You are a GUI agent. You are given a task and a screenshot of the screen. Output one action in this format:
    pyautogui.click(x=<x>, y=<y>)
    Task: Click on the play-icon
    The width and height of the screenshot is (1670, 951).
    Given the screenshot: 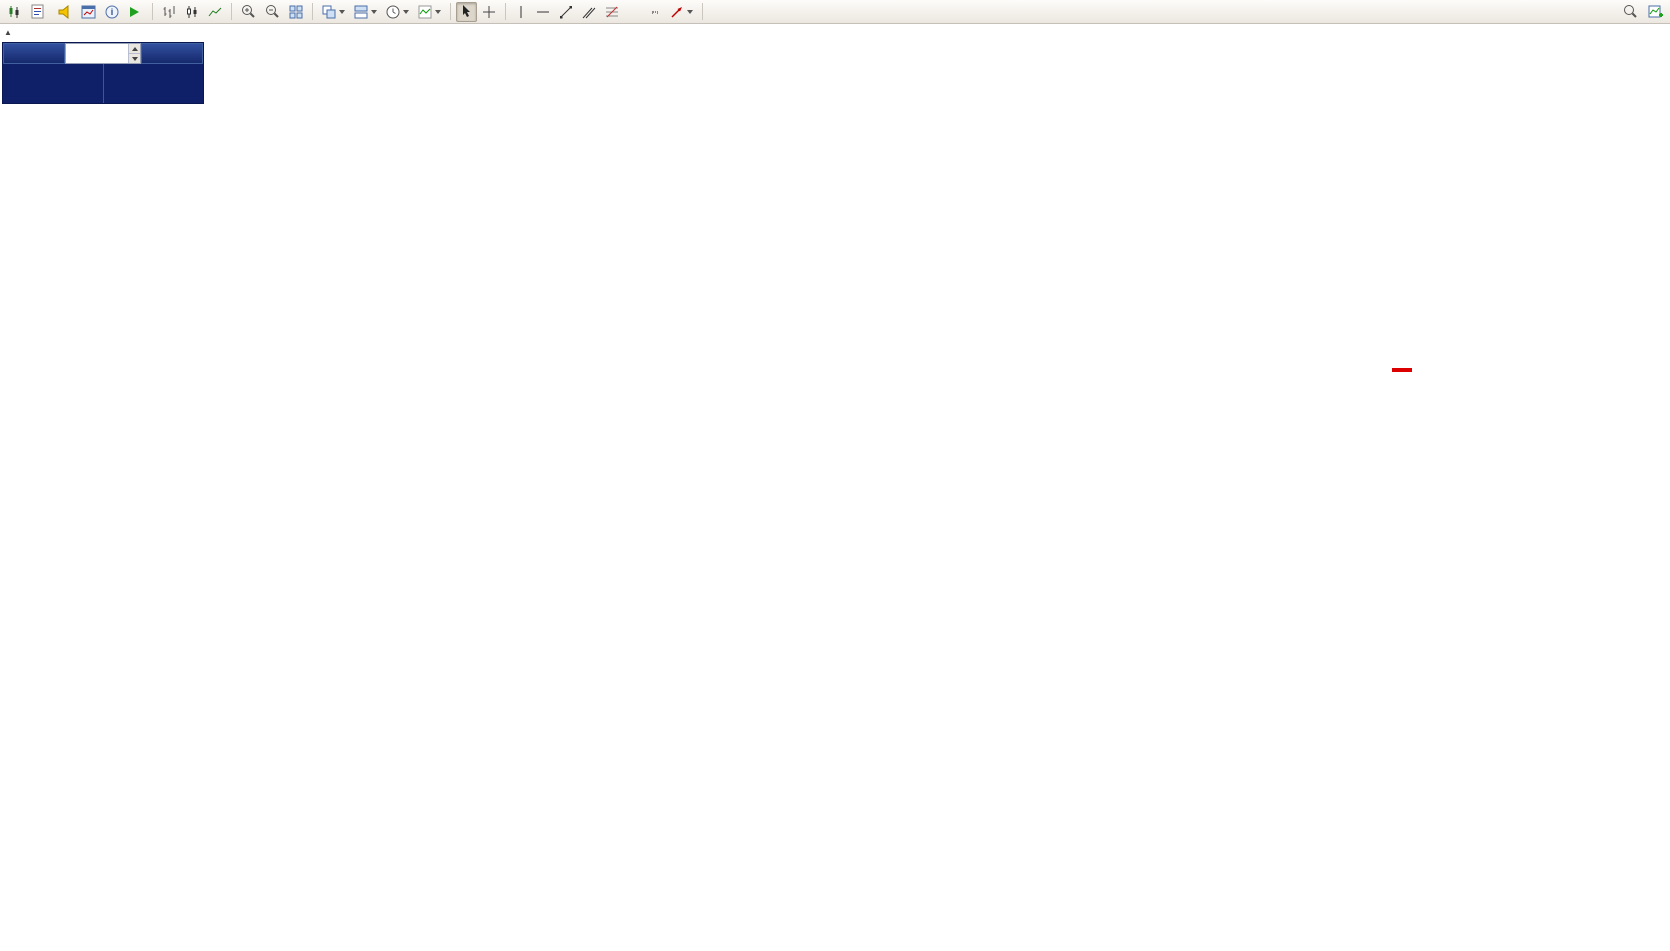 What is the action you would take?
    pyautogui.click(x=134, y=11)
    